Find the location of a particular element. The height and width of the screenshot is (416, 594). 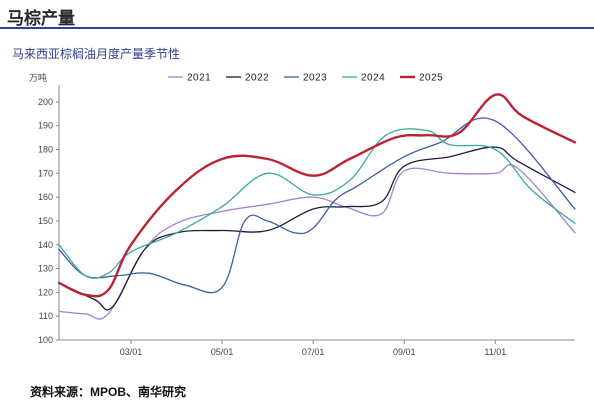

y-tick-label: 110 is located at coordinates (46, 316).